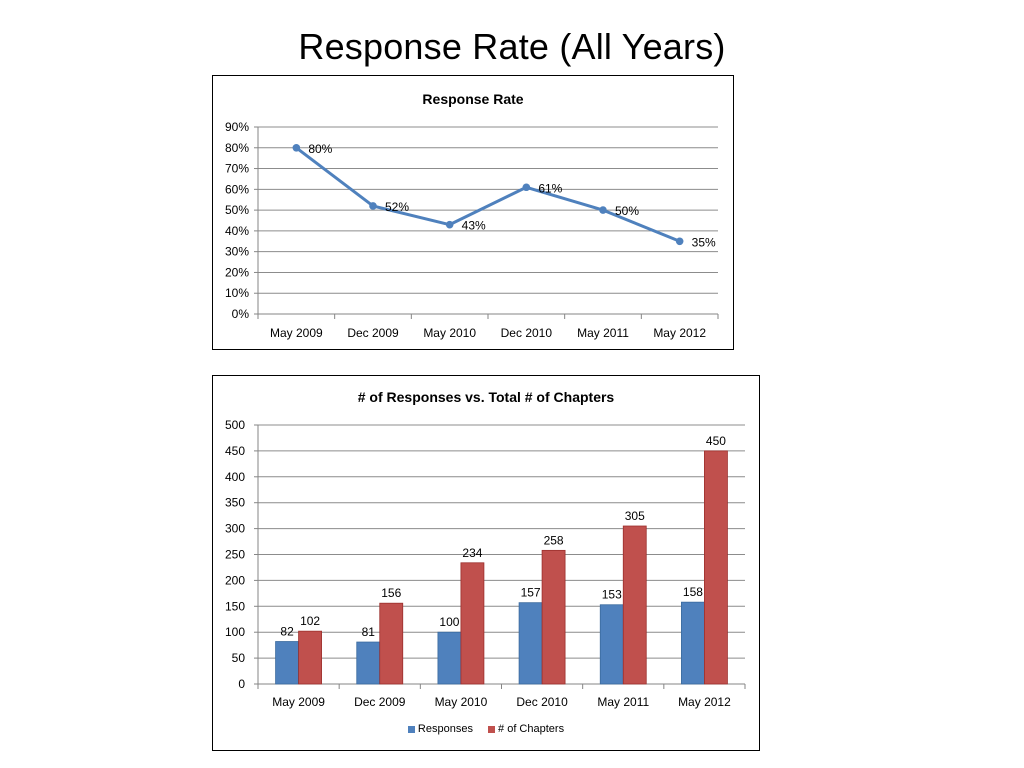 The image size is (1024, 768). What do you see at coordinates (472, 553) in the screenshot?
I see `data-label: 234` at bounding box center [472, 553].